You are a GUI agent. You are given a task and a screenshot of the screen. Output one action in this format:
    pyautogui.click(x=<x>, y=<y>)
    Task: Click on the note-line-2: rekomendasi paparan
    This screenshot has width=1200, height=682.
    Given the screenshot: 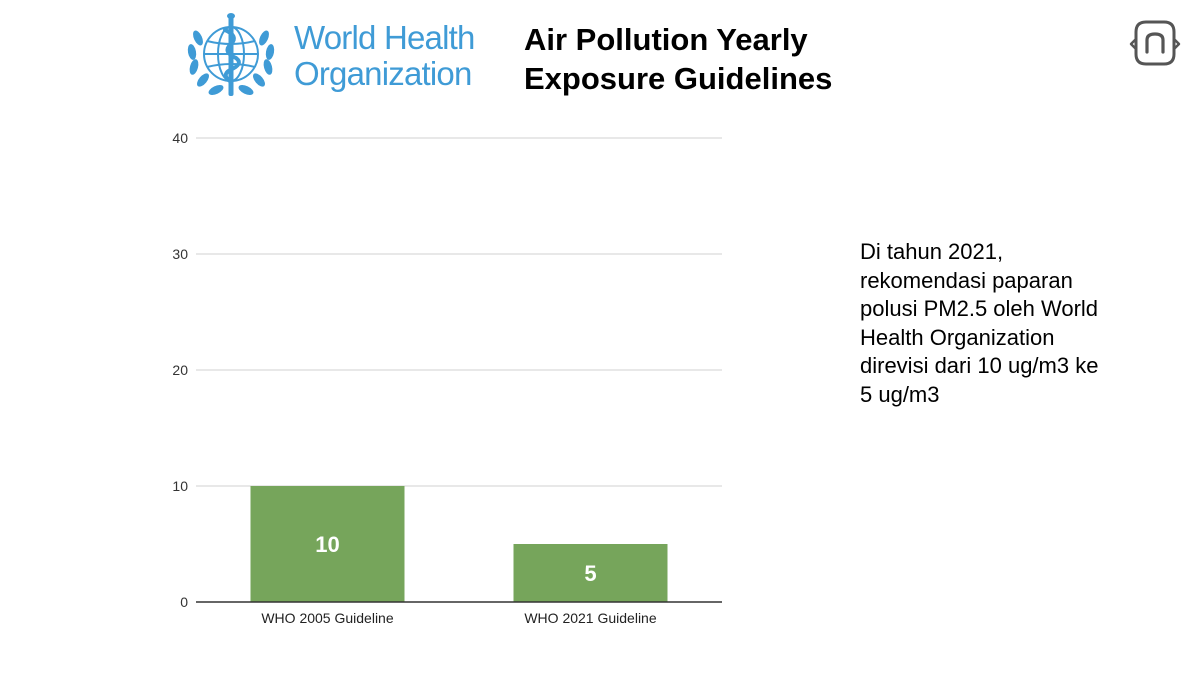 What is the action you would take?
    pyautogui.click(x=966, y=280)
    